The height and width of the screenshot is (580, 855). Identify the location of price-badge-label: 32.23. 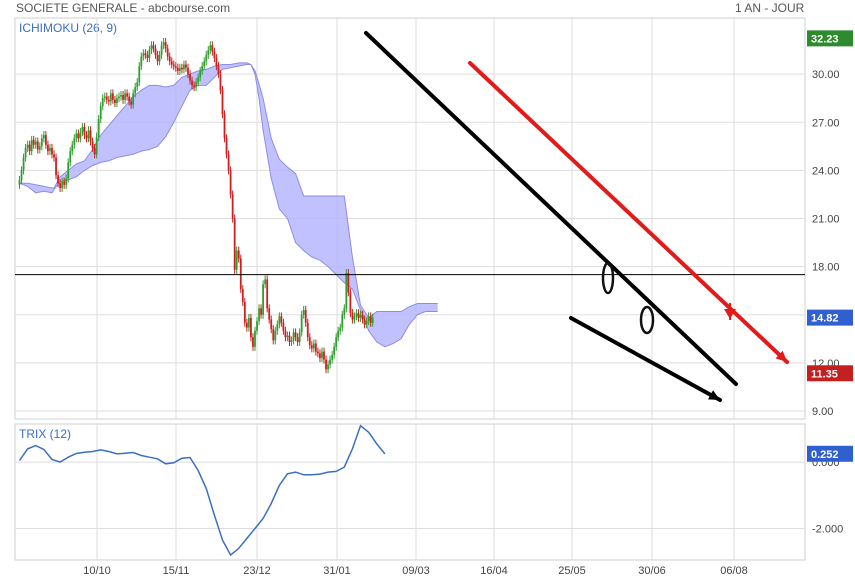
(825, 39).